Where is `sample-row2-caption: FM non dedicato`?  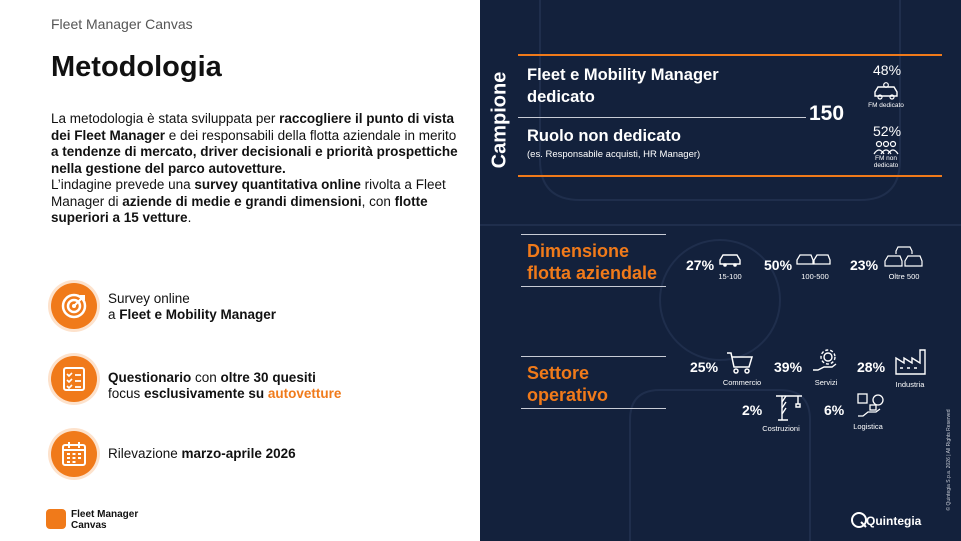 sample-row2-caption: FM non dedicato is located at coordinates (886, 162).